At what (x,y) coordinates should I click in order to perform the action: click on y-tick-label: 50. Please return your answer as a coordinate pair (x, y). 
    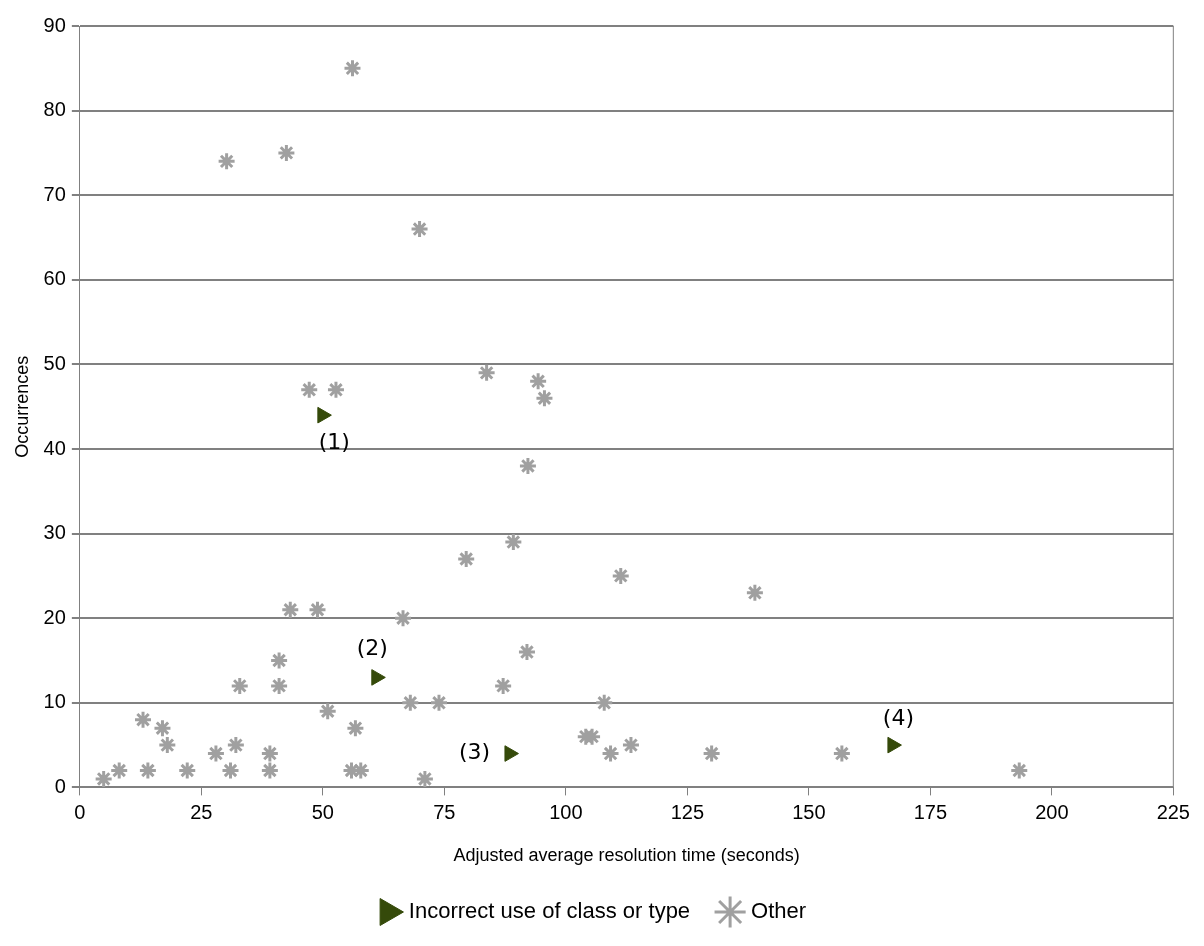
    Looking at the image, I should click on (54, 362).